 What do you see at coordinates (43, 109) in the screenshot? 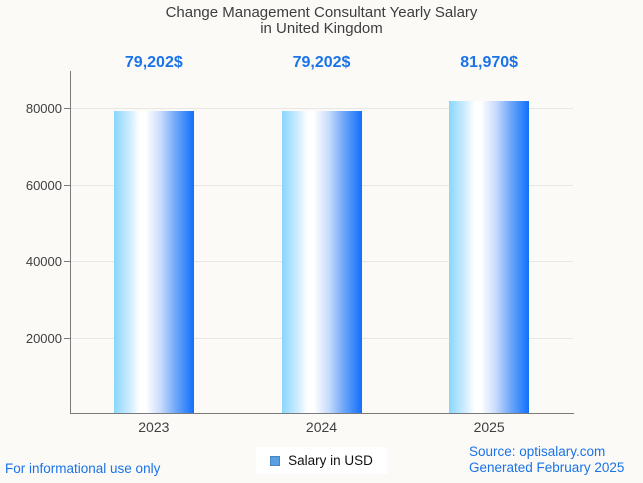
I see `y-tick-label: 80000` at bounding box center [43, 109].